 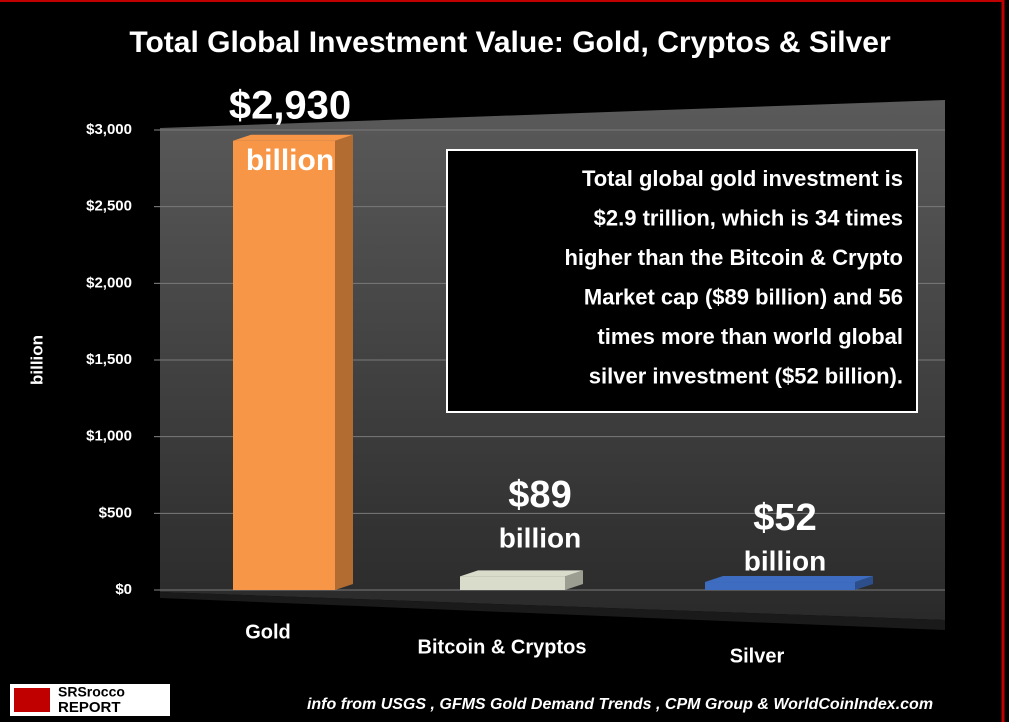 I want to click on annotation-line: Total global gold investment is, so click(x=742, y=178).